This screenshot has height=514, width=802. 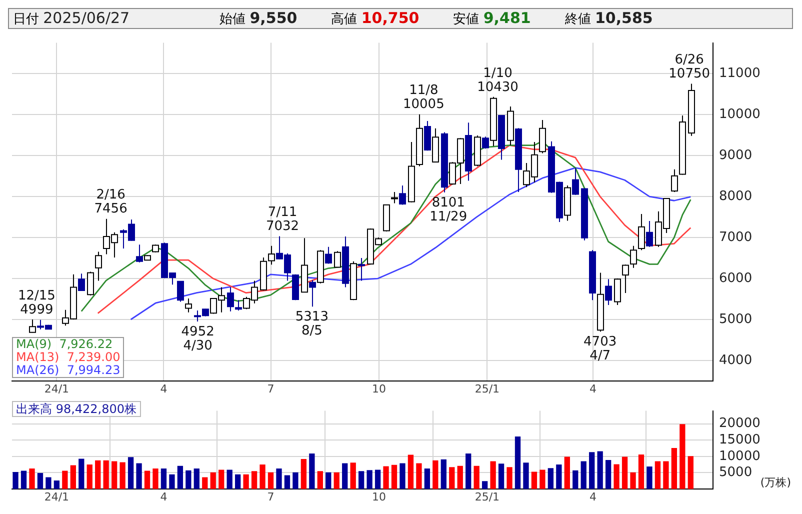 I want to click on y-tick-label: 6000, so click(x=735, y=278).